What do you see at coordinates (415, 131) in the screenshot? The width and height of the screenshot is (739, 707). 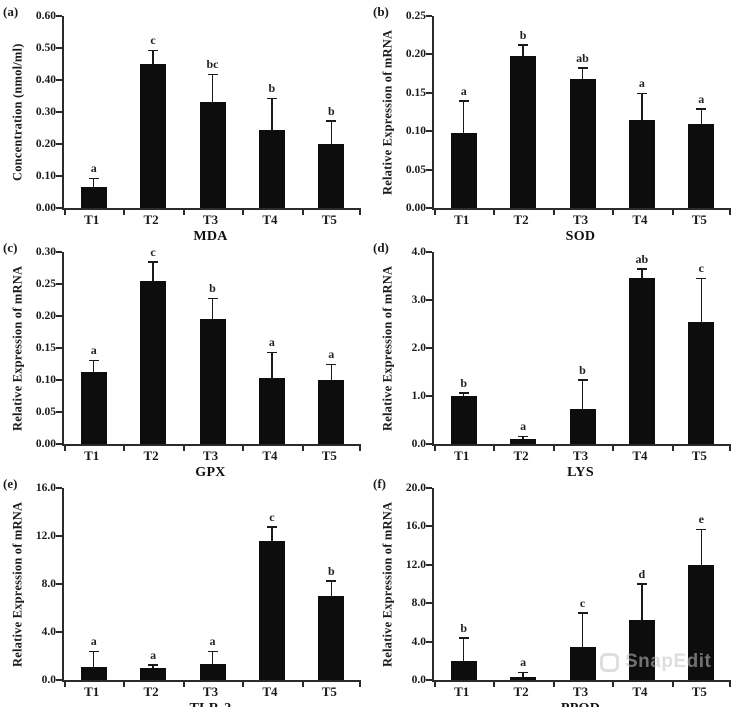 I see `y-tick-label: 0.10` at bounding box center [415, 131].